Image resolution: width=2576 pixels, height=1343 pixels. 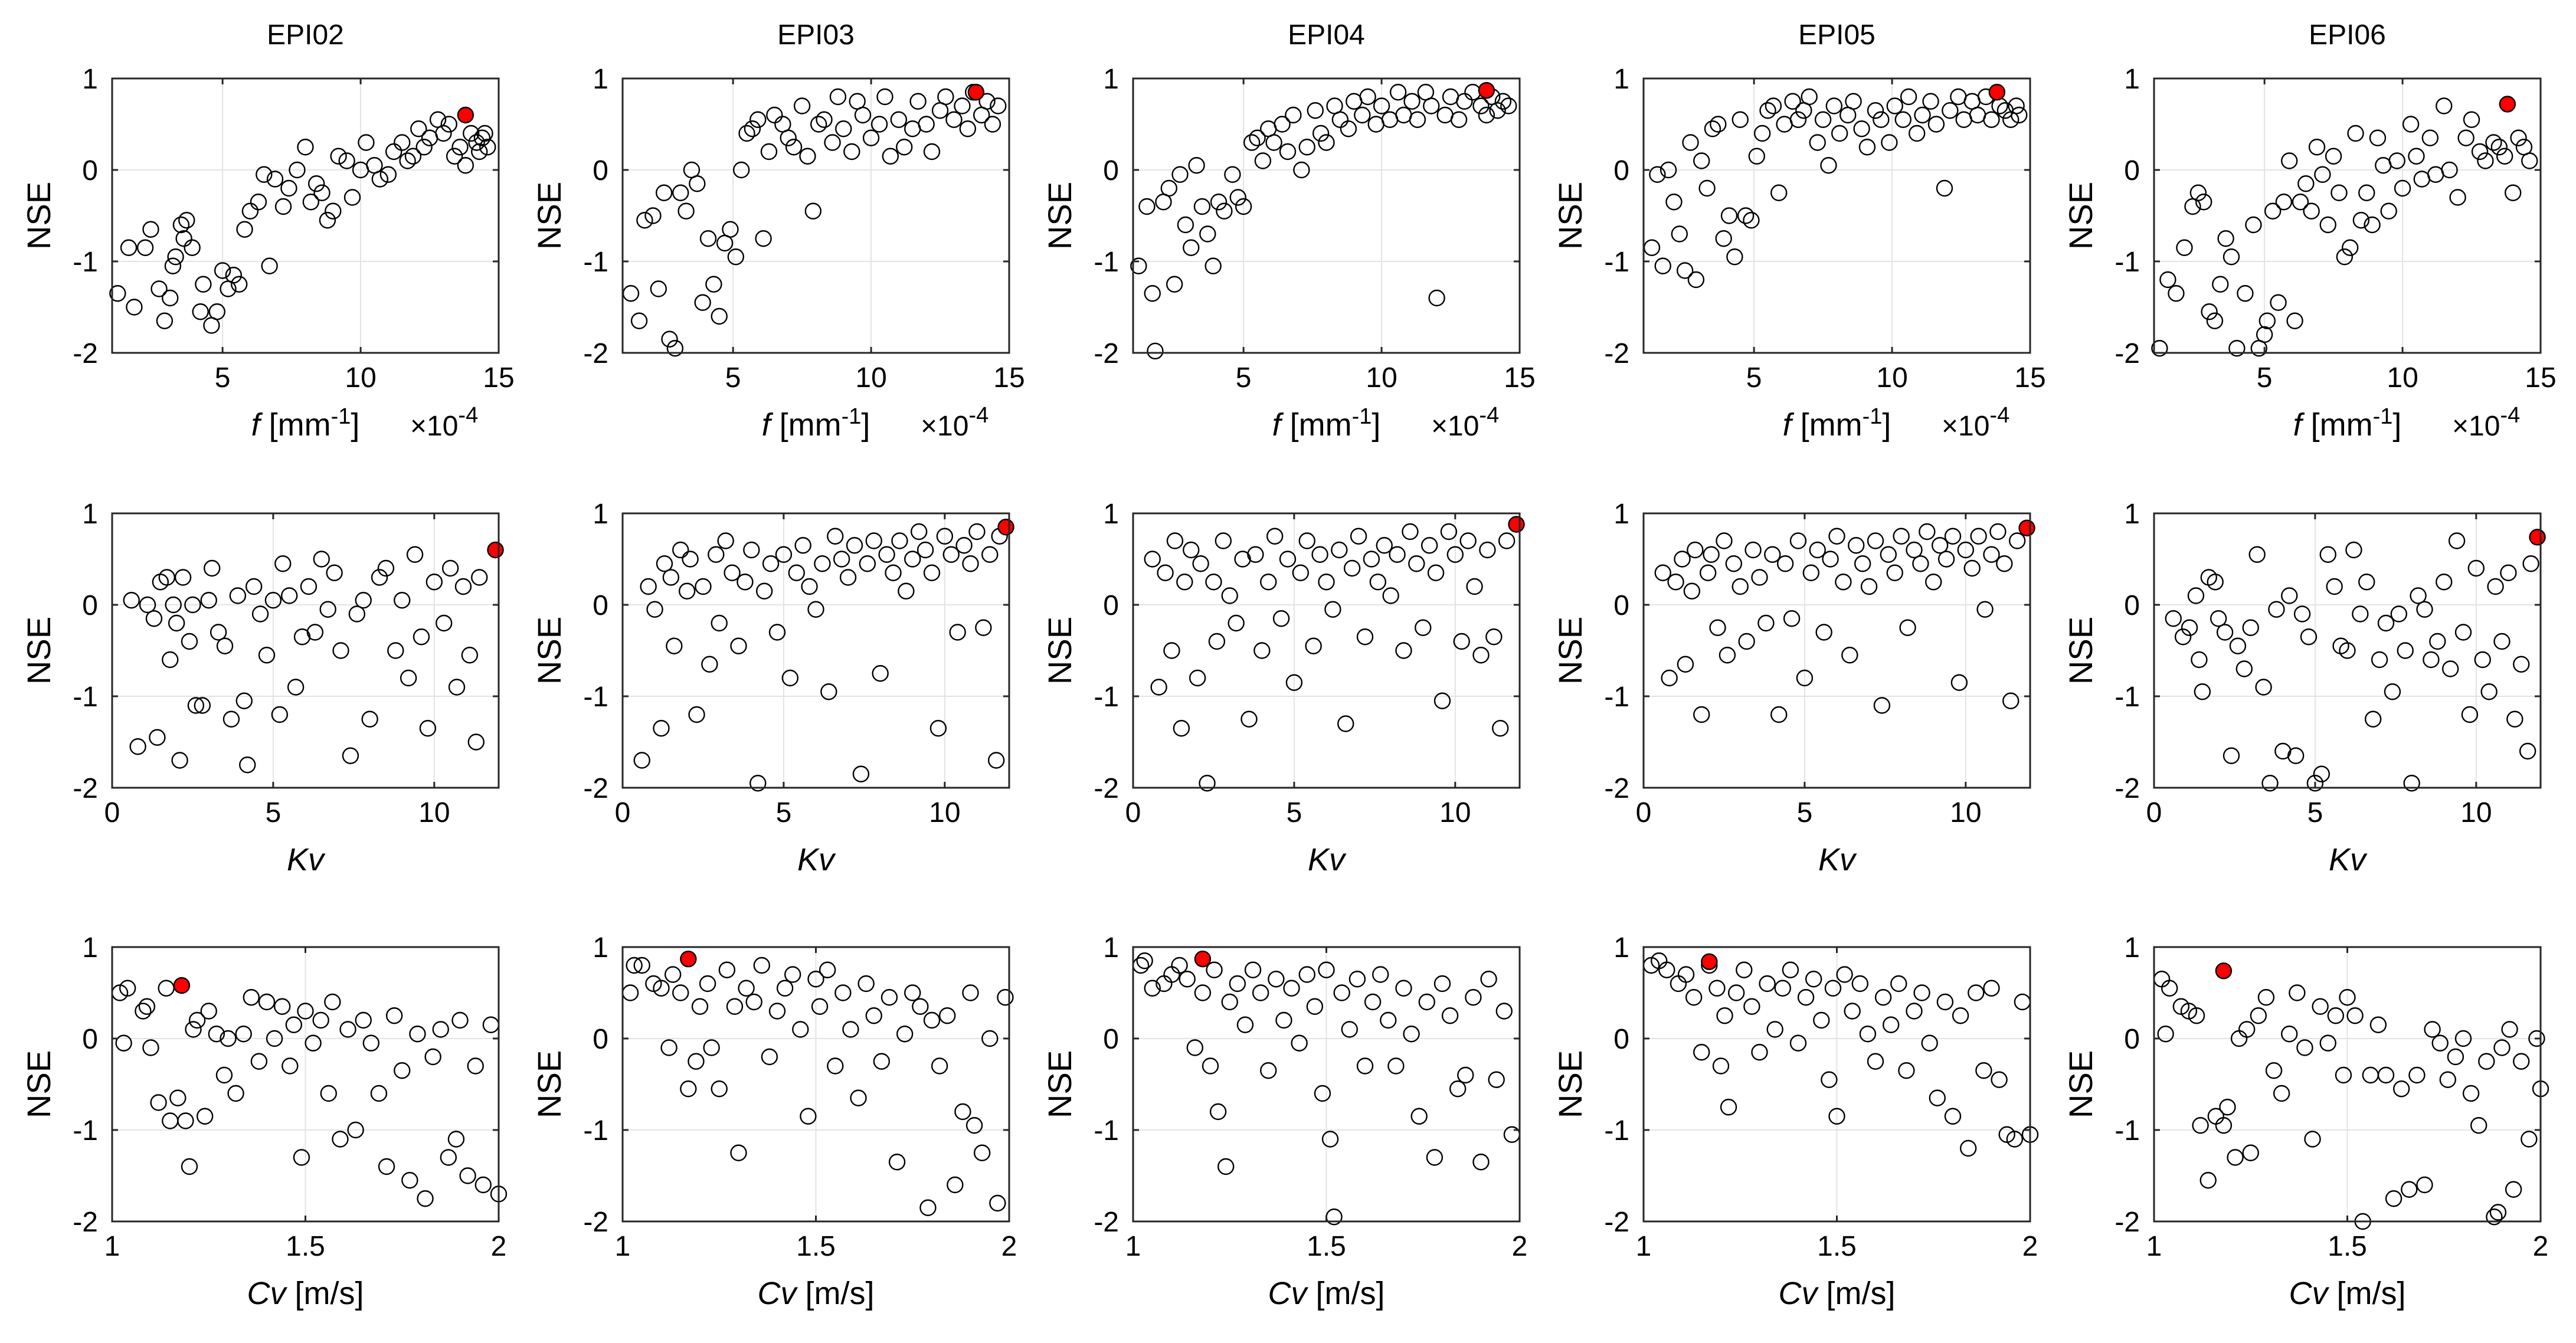 I want to click on y-tick-label: -1, so click(x=85, y=262).